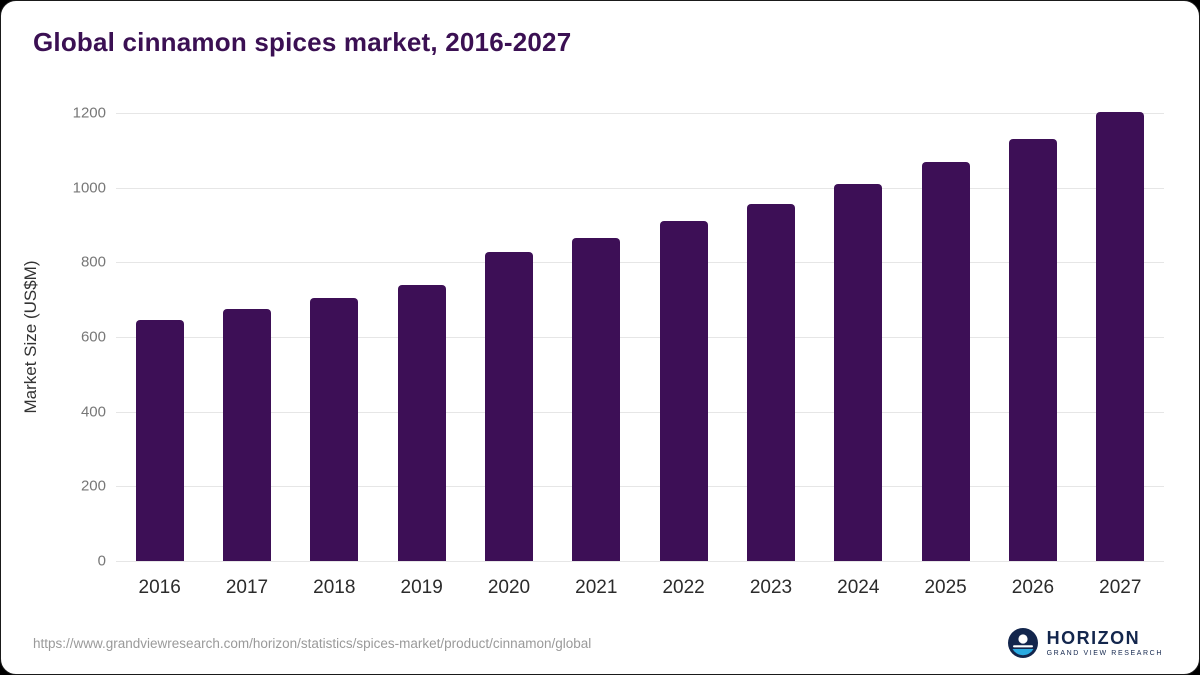 The image size is (1200, 675). Describe the element at coordinates (1032, 349) in the screenshot. I see `bar-2026` at that location.